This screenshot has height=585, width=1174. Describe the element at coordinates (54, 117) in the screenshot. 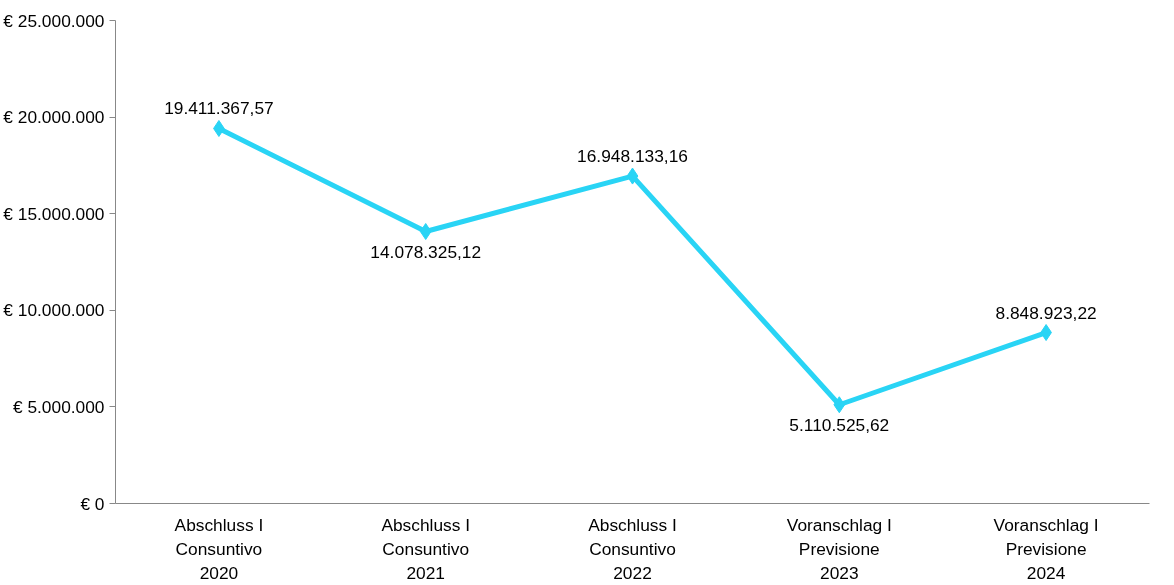

I see `y-tick-label: € 20.000.000` at that location.